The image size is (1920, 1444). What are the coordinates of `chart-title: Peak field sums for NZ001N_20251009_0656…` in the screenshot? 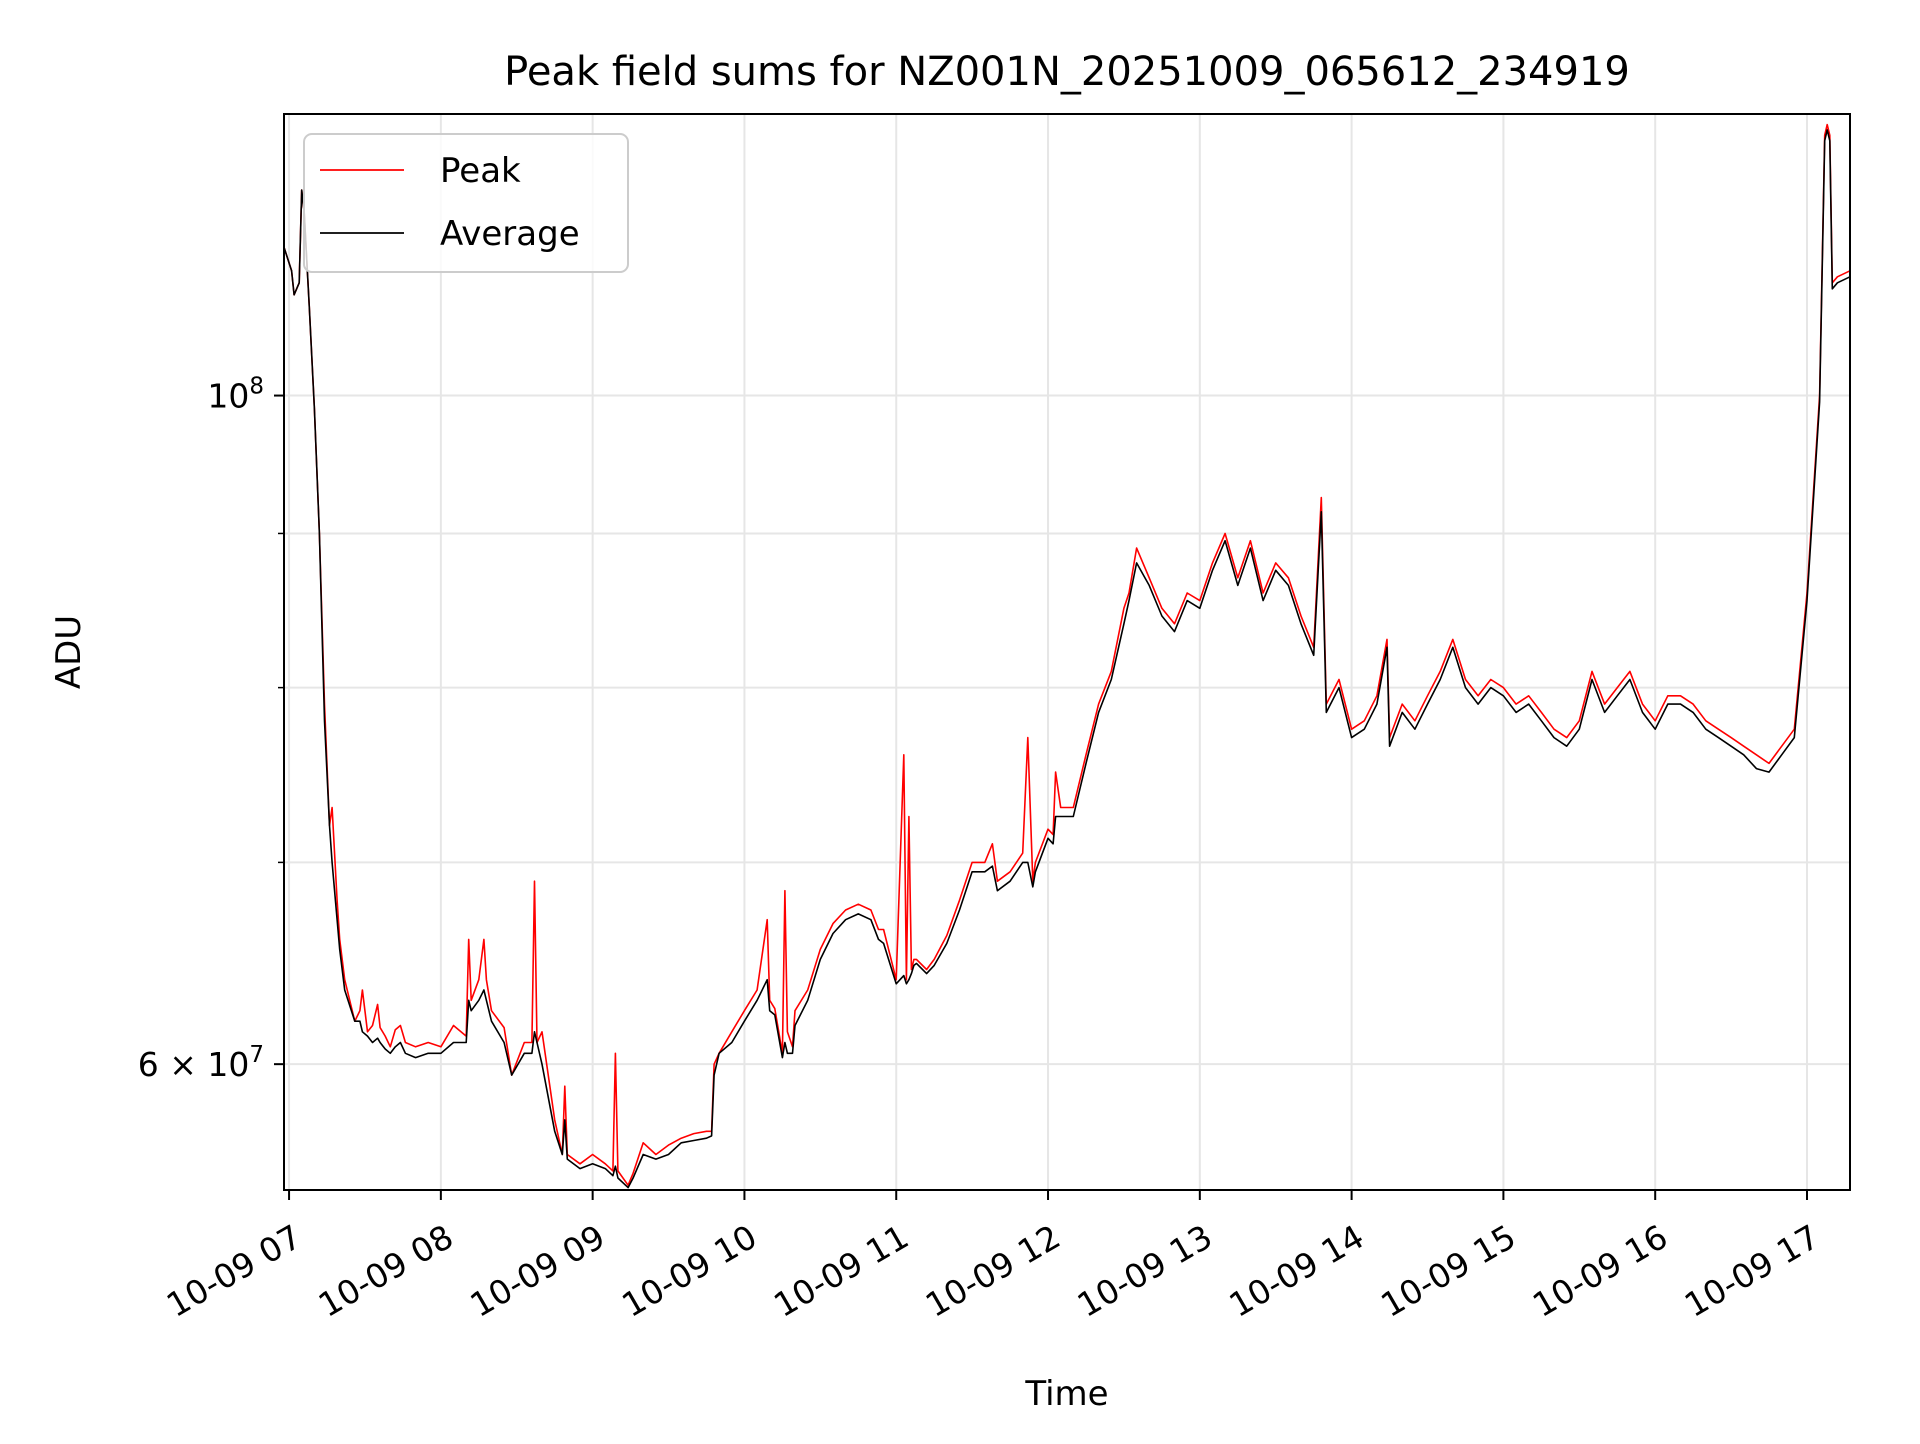 It's located at (1067, 72).